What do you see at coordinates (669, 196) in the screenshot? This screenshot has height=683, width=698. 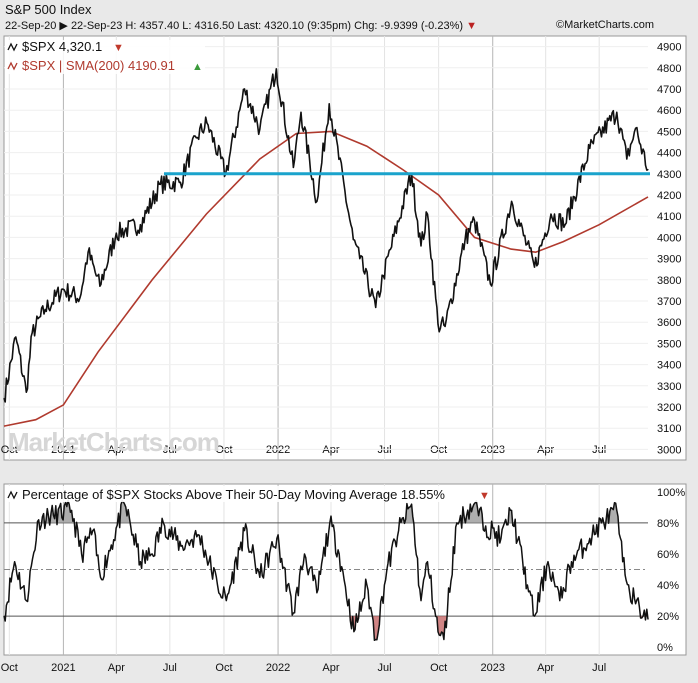 I see `y-tick-label: 4200` at bounding box center [669, 196].